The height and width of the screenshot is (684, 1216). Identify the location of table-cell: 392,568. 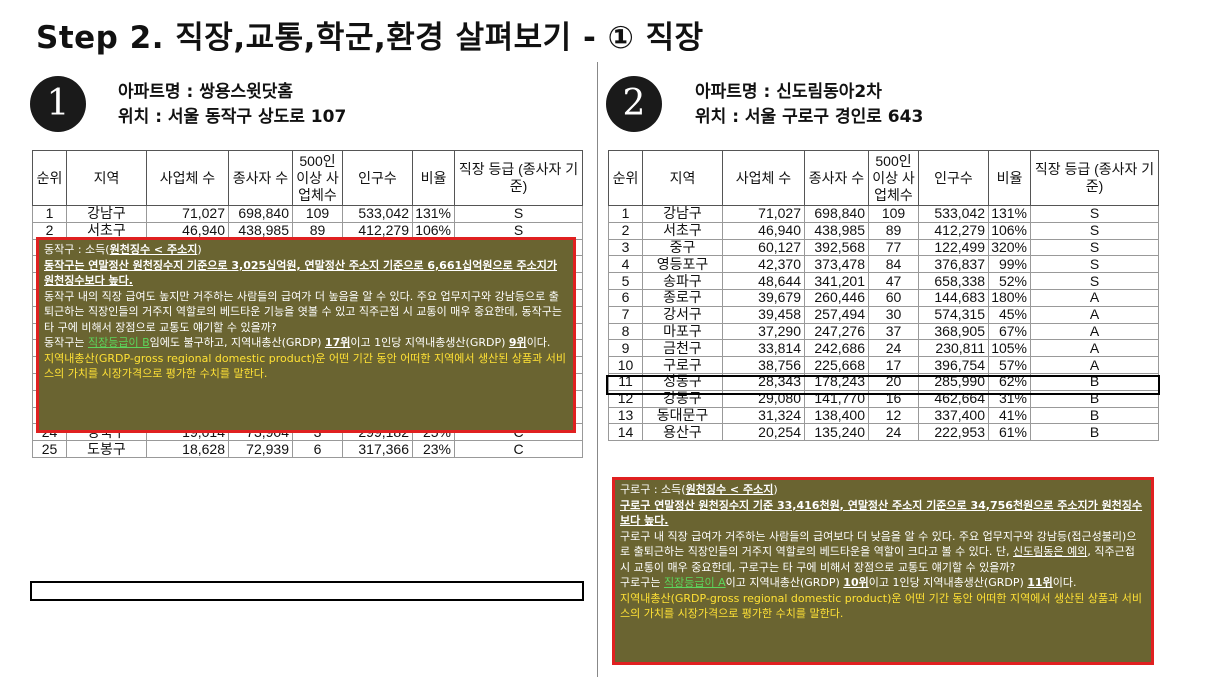
(836, 247).